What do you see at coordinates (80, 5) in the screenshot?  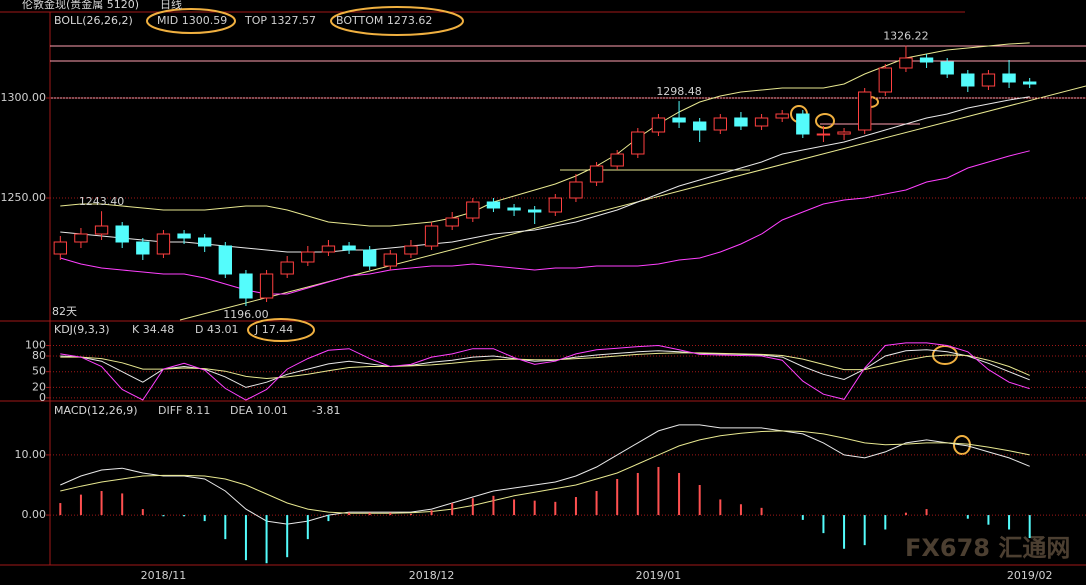 I see `chart-title: 伦敦金现(贵金属 5120)` at bounding box center [80, 5].